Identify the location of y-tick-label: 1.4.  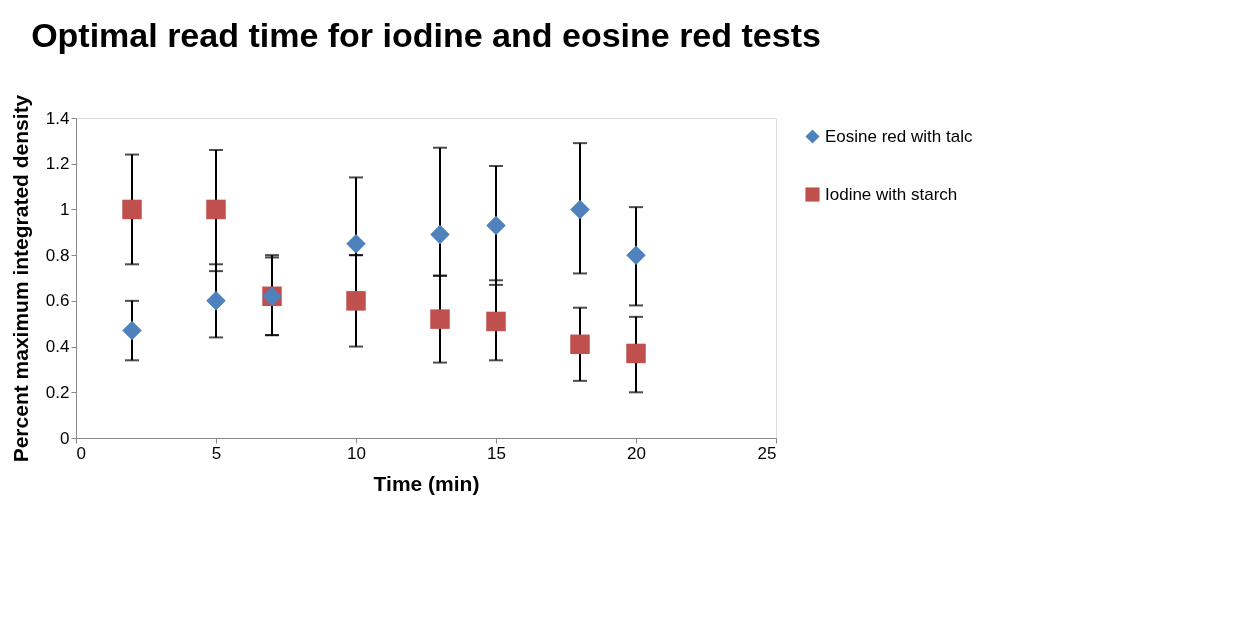
(57, 118).